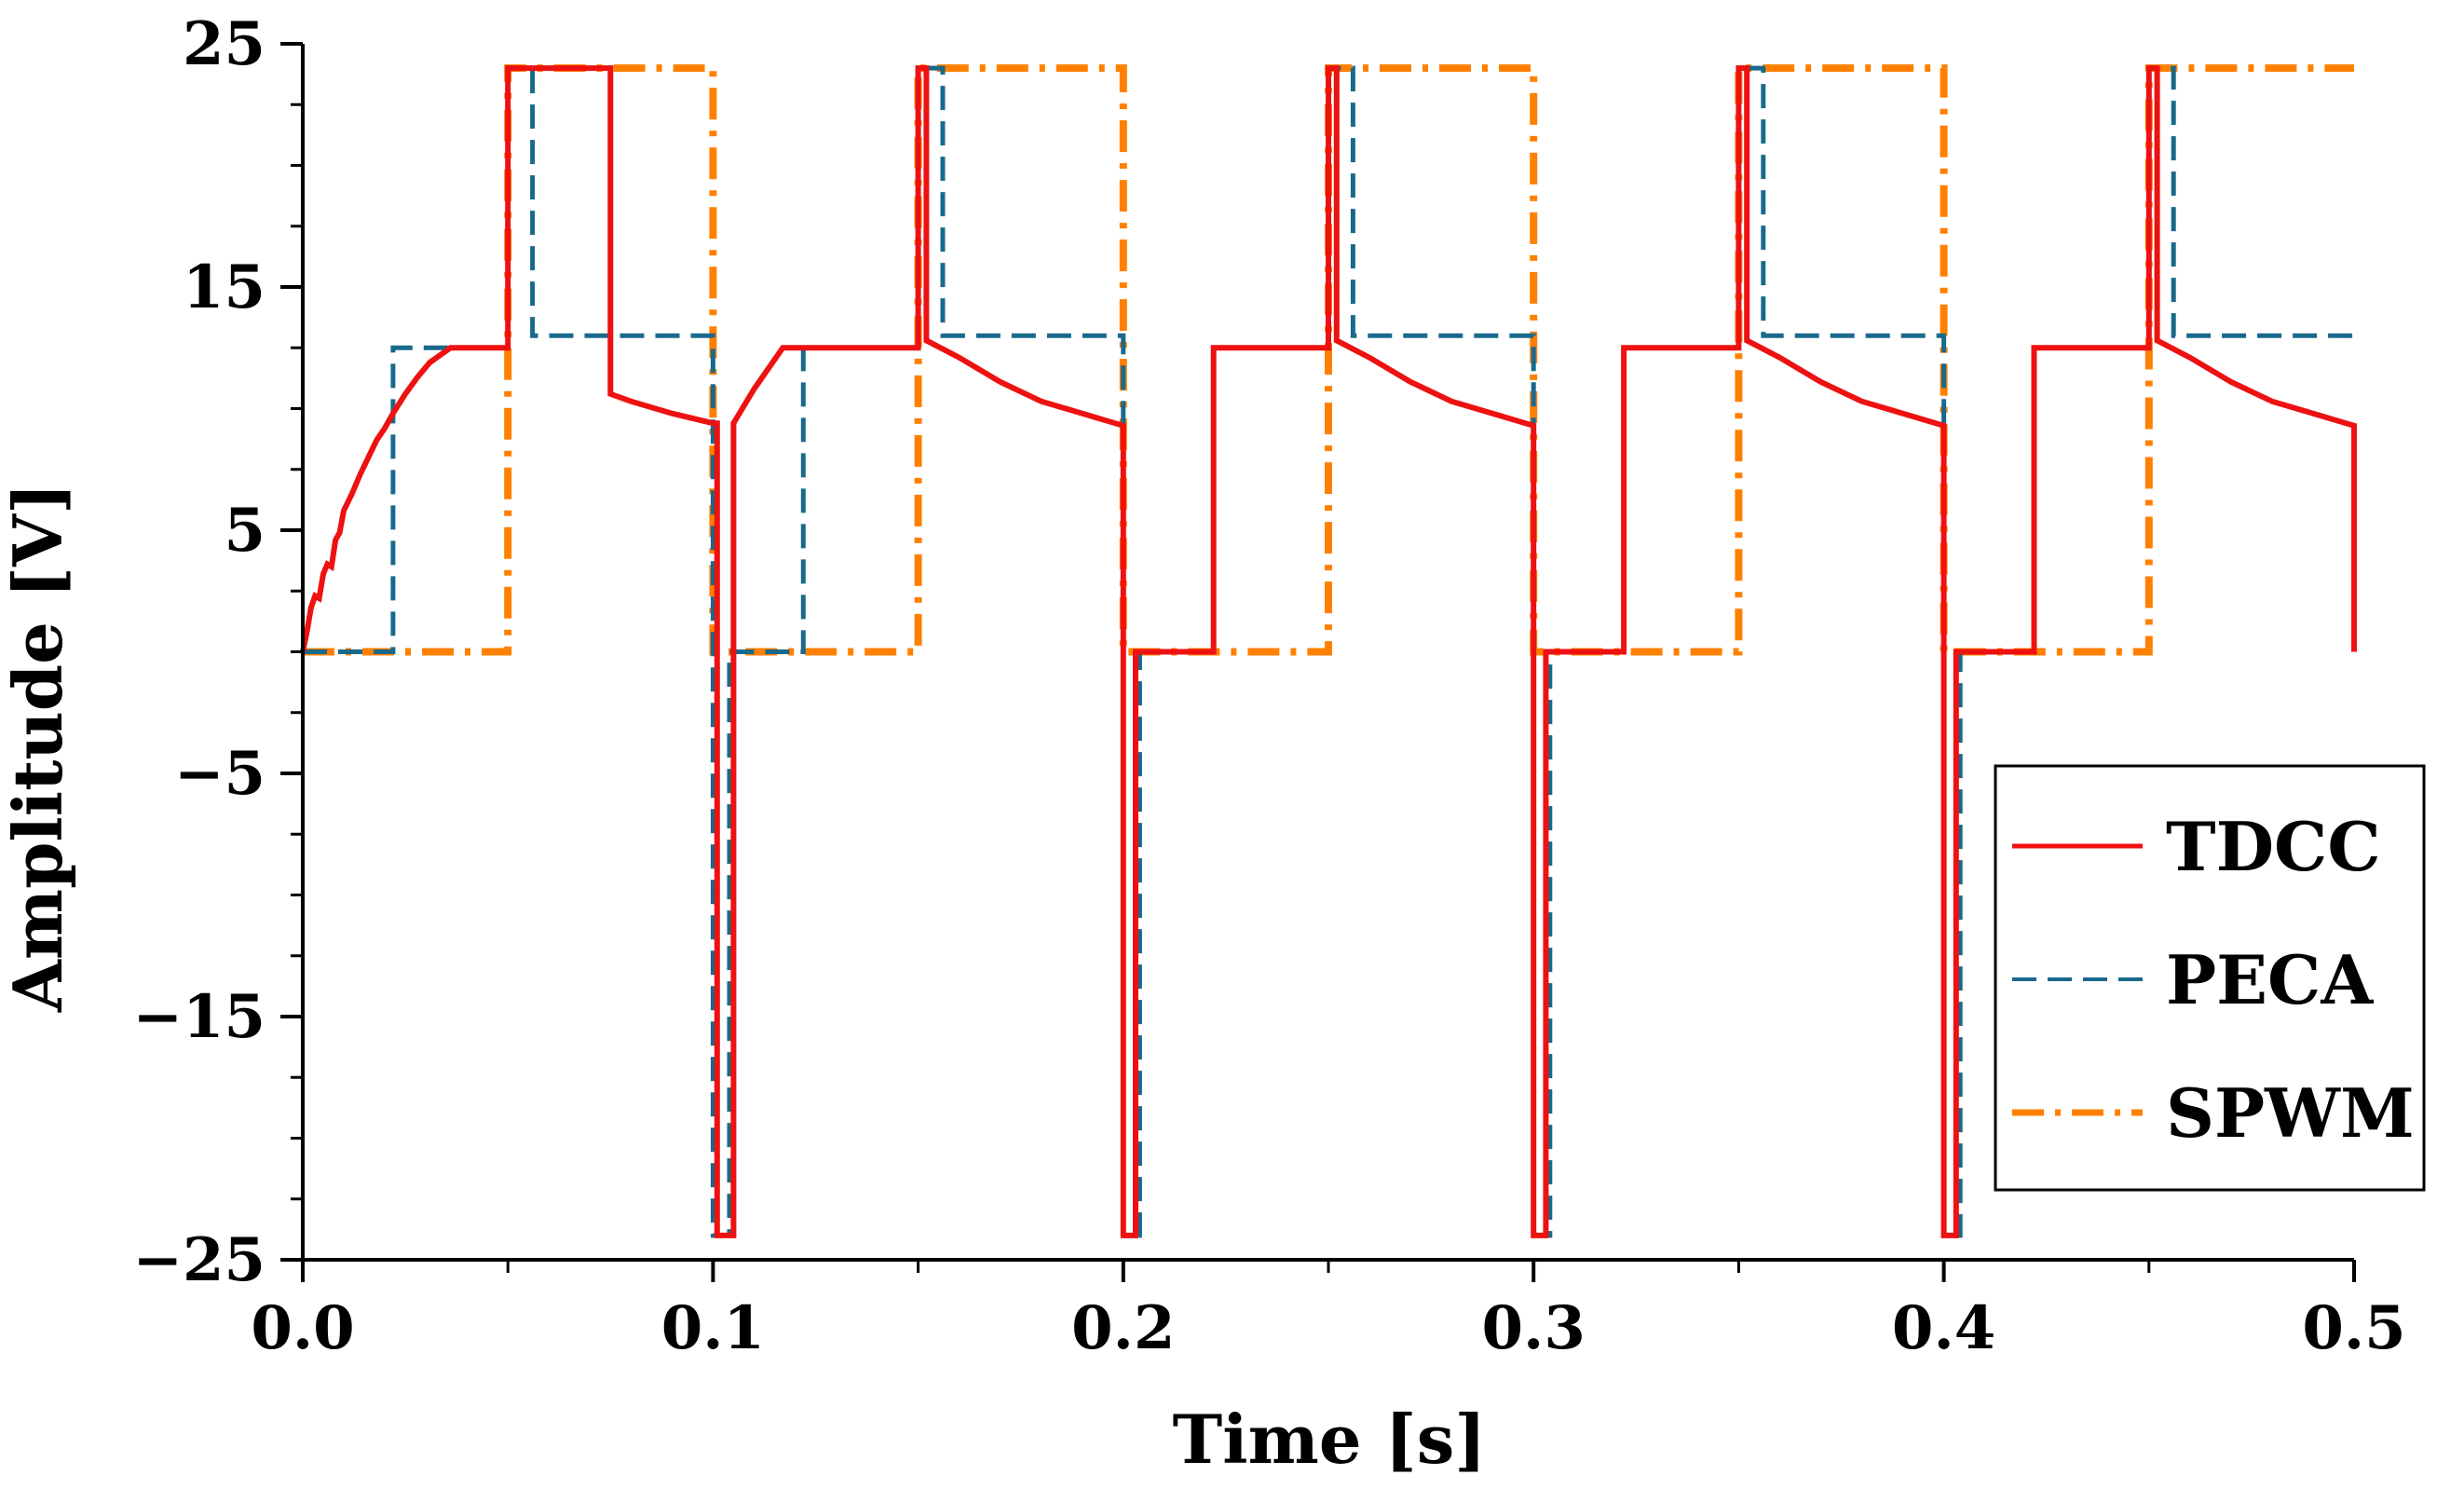 The image size is (2464, 1489). Describe the element at coordinates (2270, 979) in the screenshot. I see `legend-label-peca: PECA` at that location.